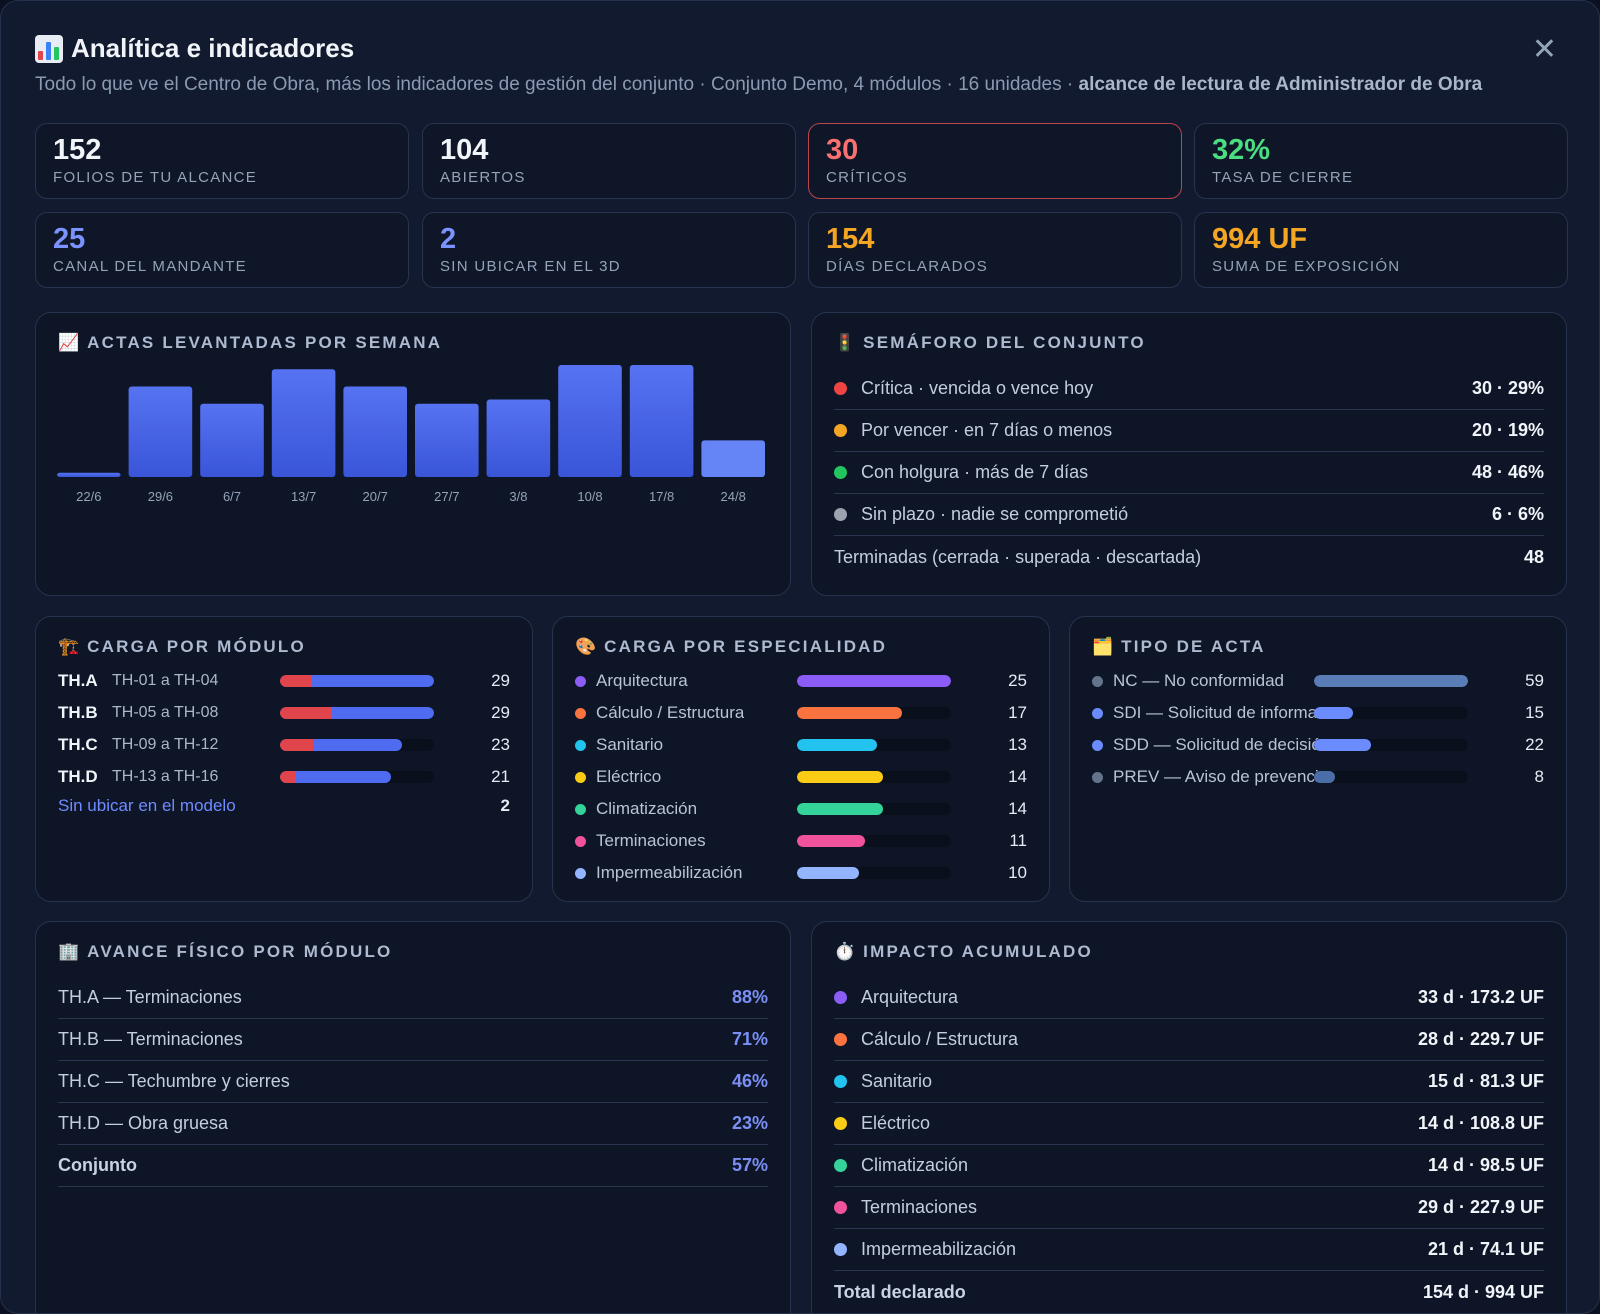 This screenshot has width=1600, height=1314. I want to click on stat-card: 25 Canal del mandante, so click(222, 250).